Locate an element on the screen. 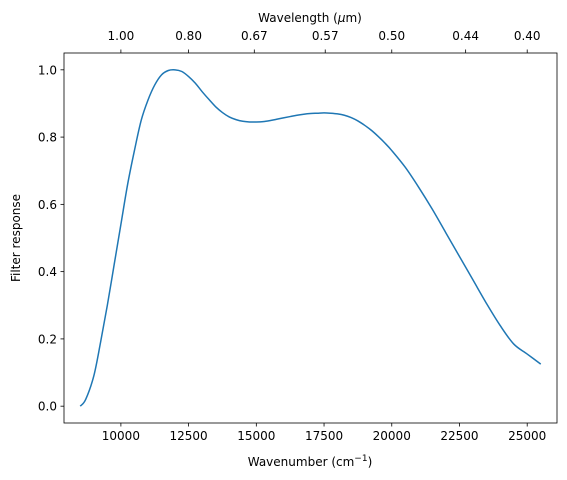 The width and height of the screenshot is (567, 480). top-axis-label: Wavelength (μm) is located at coordinates (310, 18).